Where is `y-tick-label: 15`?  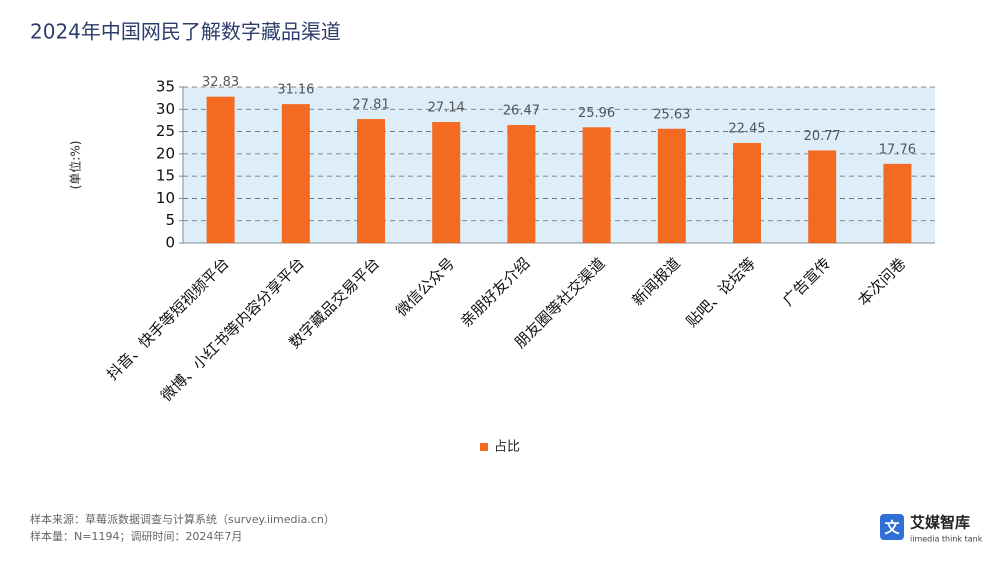
y-tick-label: 15 is located at coordinates (165, 176).